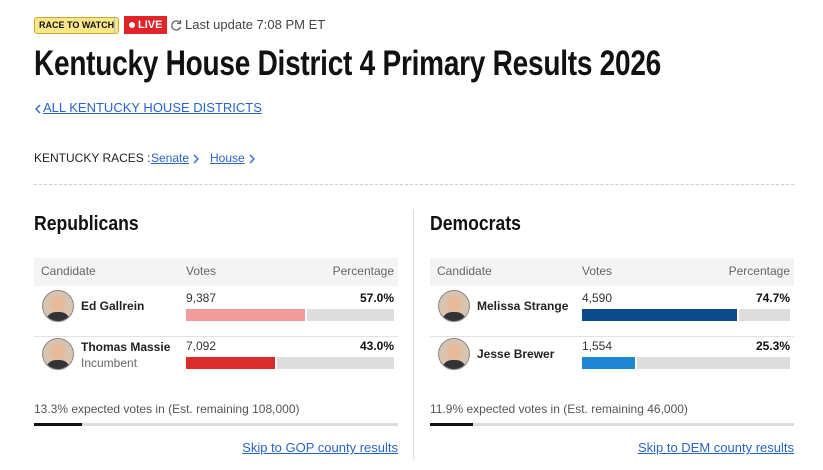  Describe the element at coordinates (170, 158) in the screenshot. I see `race-link: Senate` at that location.